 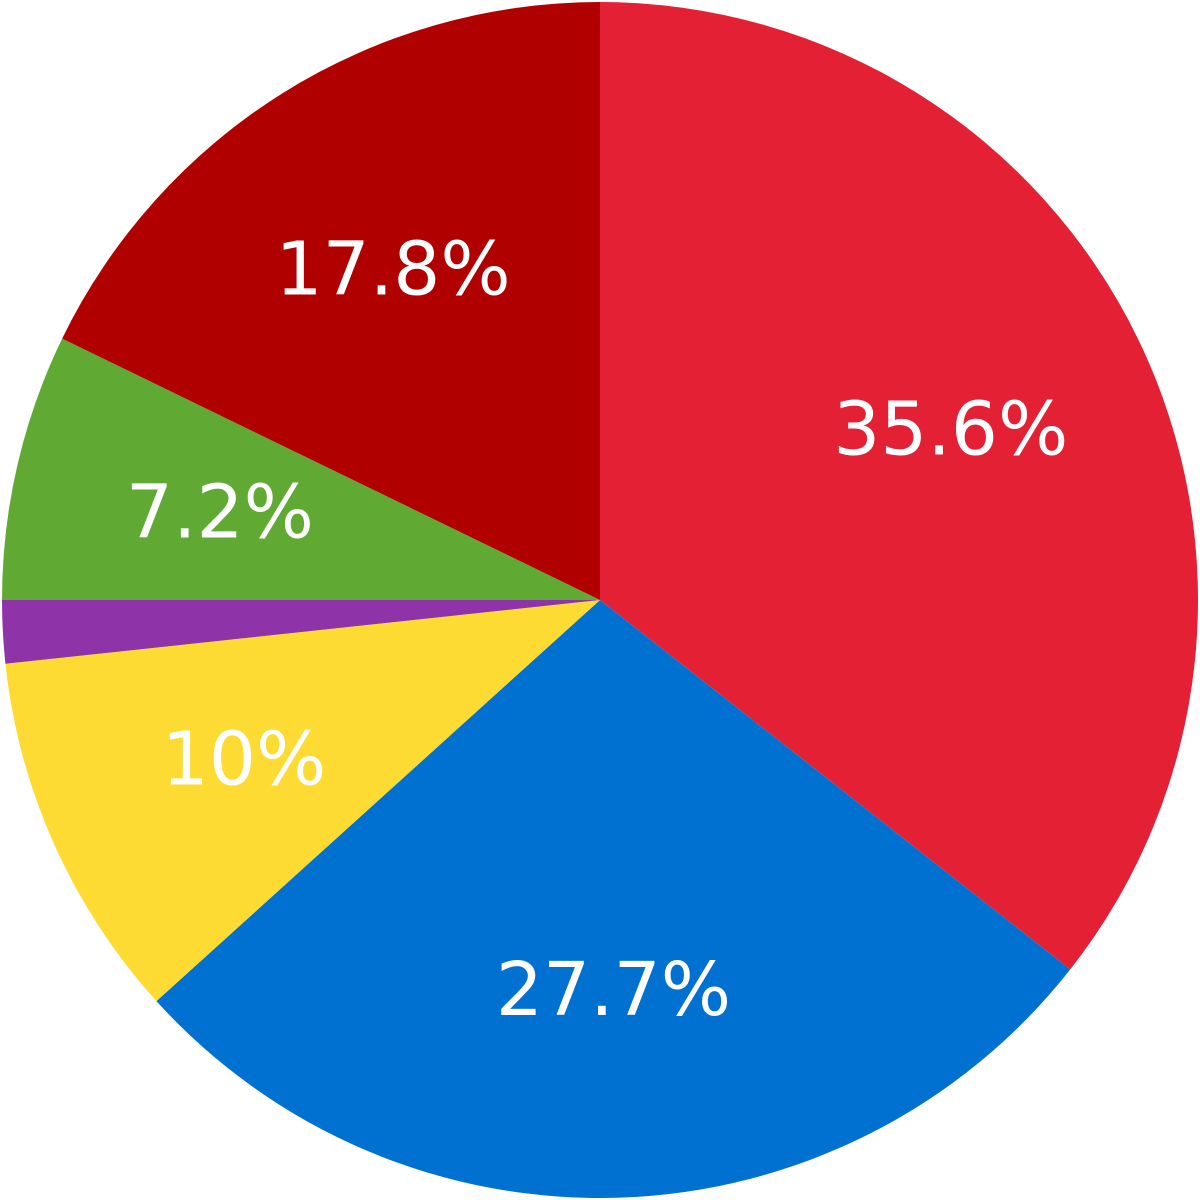 I want to click on pie-slice-label-6: 17.8%, so click(x=393, y=269).